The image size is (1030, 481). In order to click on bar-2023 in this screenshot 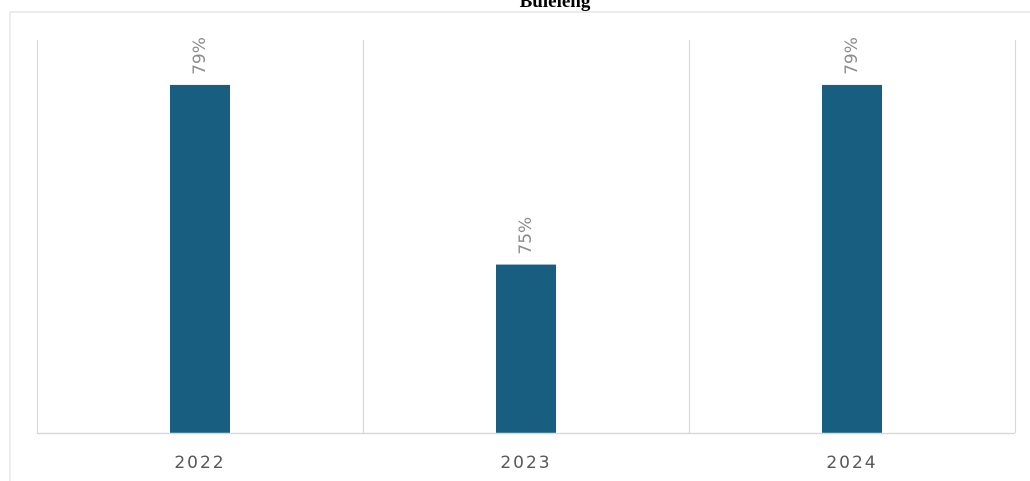, I will do `click(526, 348)`.